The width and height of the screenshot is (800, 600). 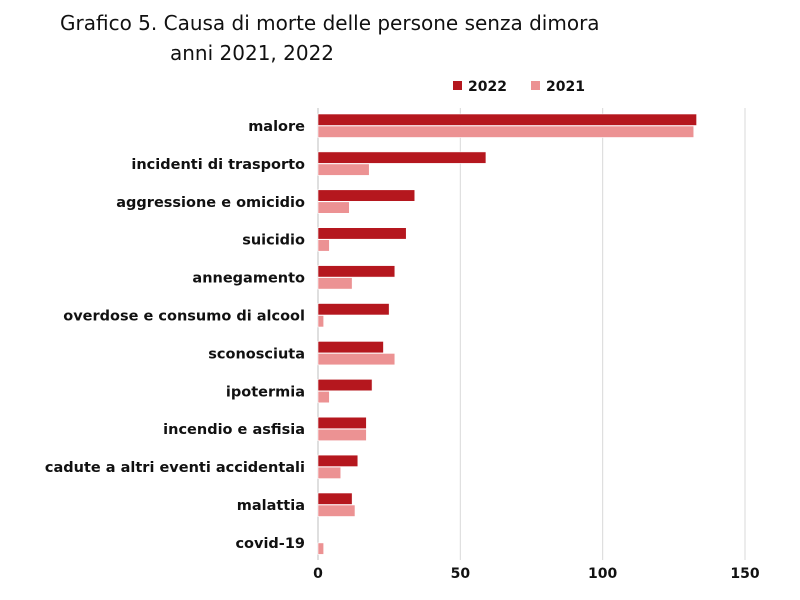 I want to click on category-label: malore, so click(x=276, y=127).